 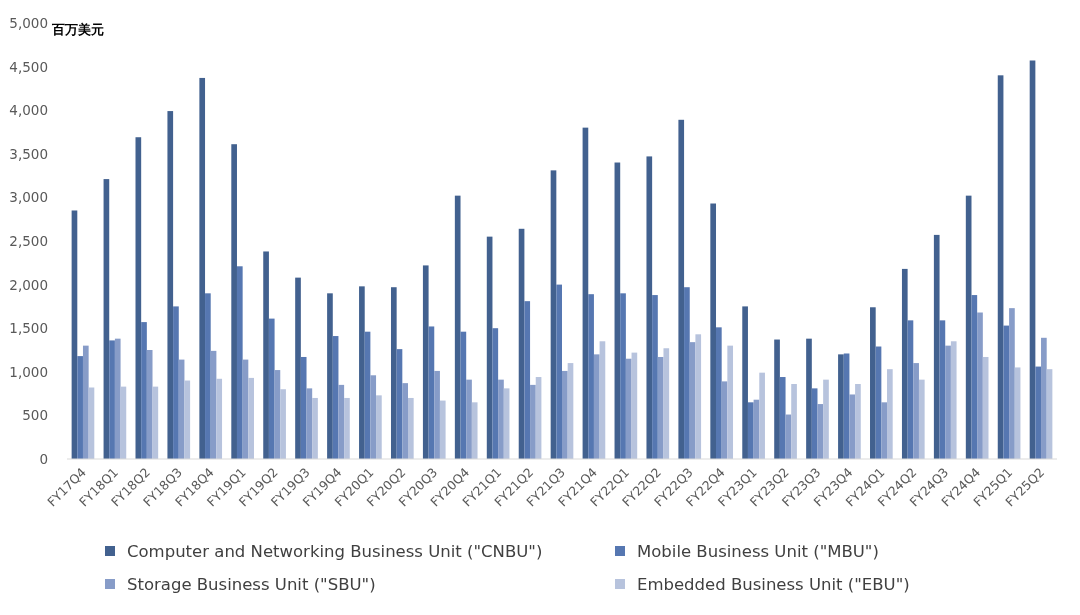 I want to click on legend-label: Embedded Business Unit ("EBU"), so click(x=773, y=584).